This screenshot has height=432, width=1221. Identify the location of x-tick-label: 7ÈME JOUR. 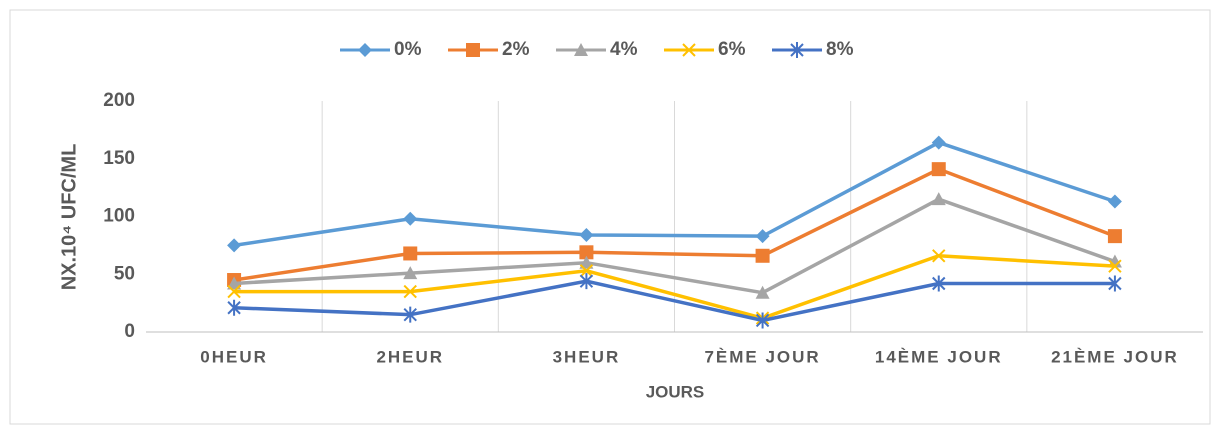
(762, 356).